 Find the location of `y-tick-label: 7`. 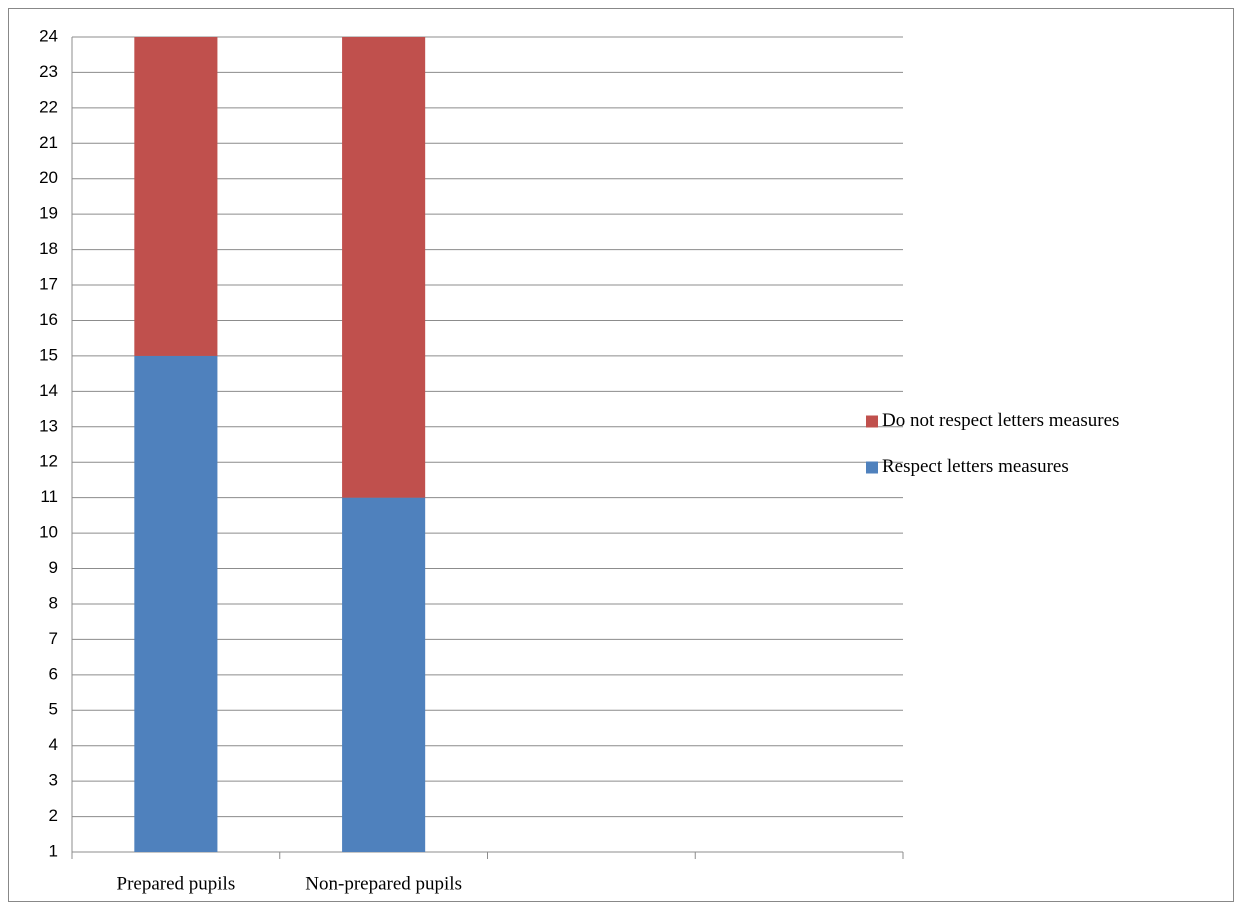

y-tick-label: 7 is located at coordinates (53, 638).